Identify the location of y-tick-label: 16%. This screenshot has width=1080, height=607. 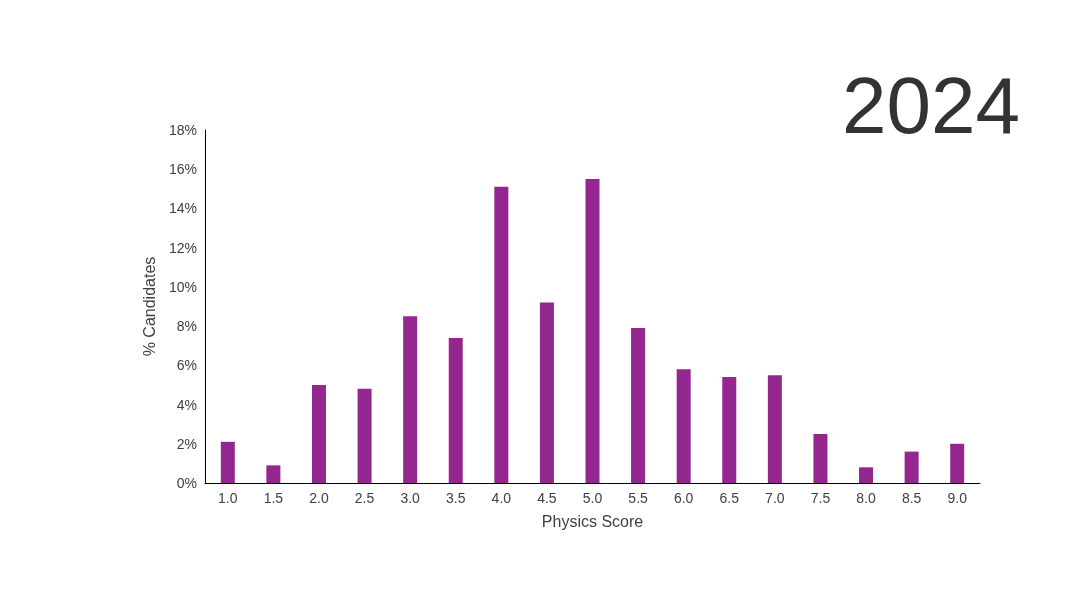
(182, 169).